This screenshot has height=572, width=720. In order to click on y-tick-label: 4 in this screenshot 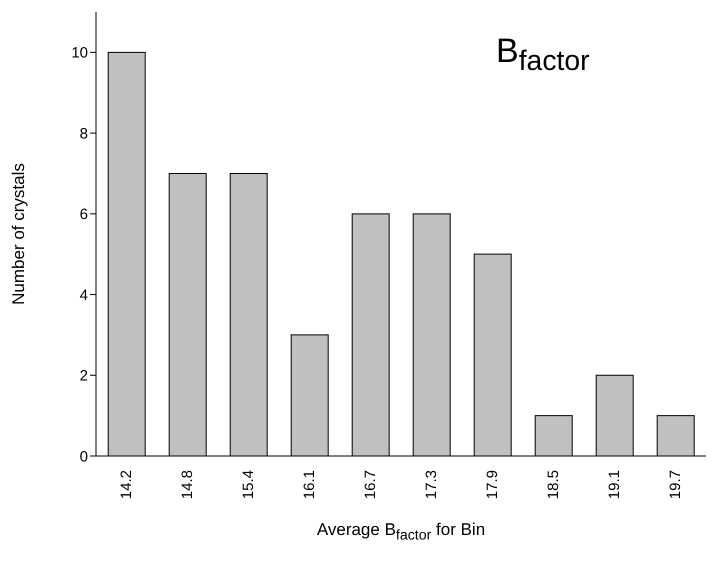, I will do `click(84, 295)`.